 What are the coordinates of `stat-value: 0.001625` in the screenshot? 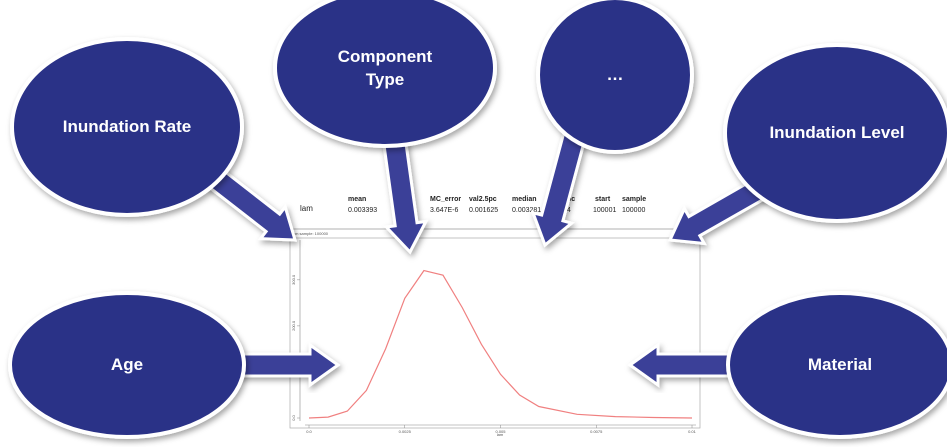 It's located at (483, 210).